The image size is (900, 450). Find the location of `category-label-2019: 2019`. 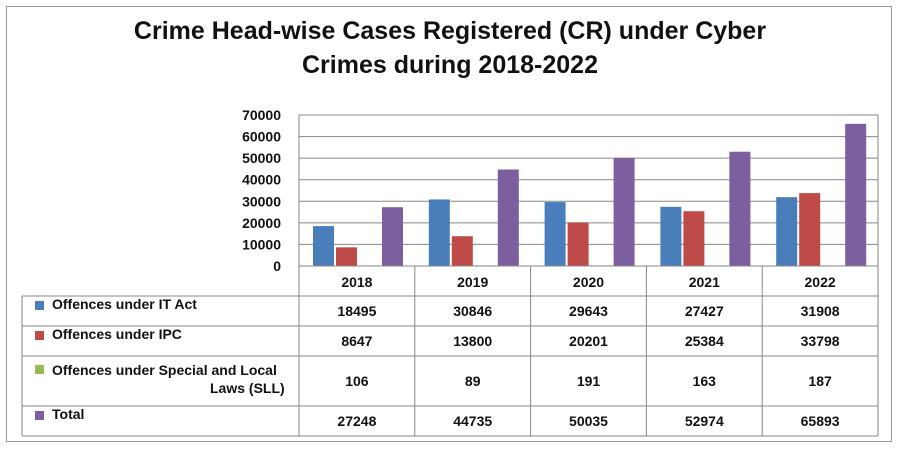

category-label-2019: 2019 is located at coordinates (472, 282).